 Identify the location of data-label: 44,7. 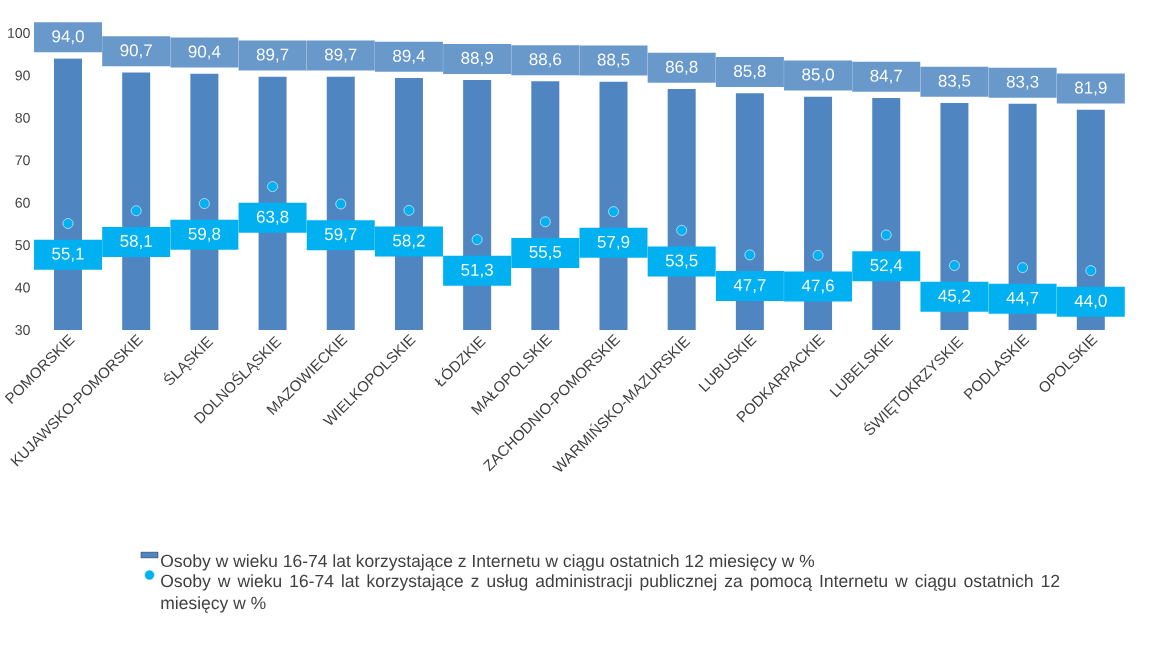
(1022, 298).